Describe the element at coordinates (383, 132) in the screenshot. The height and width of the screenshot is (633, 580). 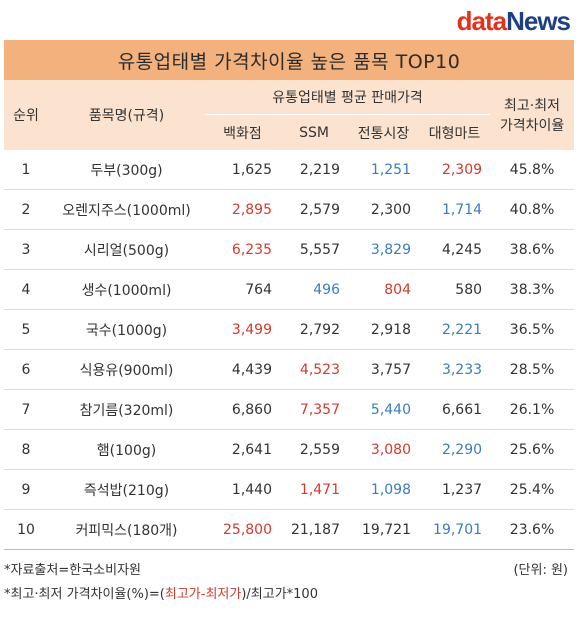
I see `channel-header-traditional-market: 전통시장` at that location.